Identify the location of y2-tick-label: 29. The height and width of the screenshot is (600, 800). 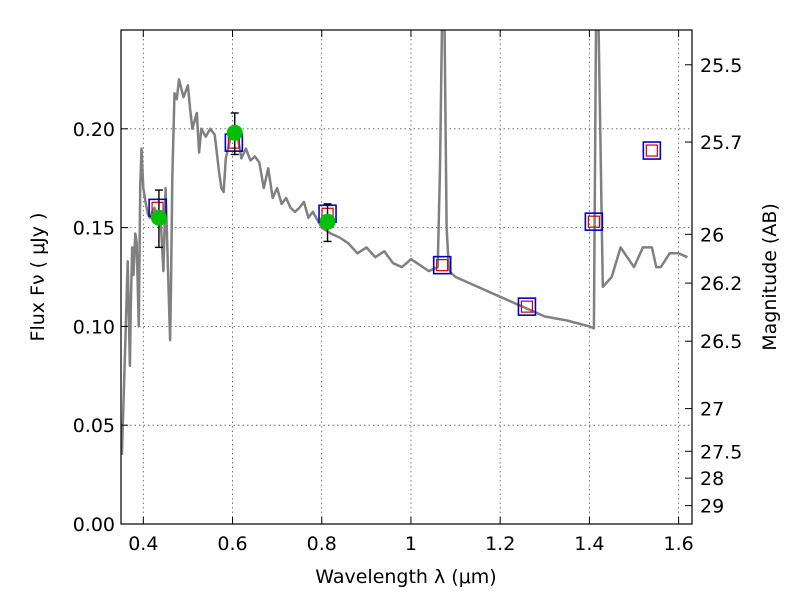
(712, 507).